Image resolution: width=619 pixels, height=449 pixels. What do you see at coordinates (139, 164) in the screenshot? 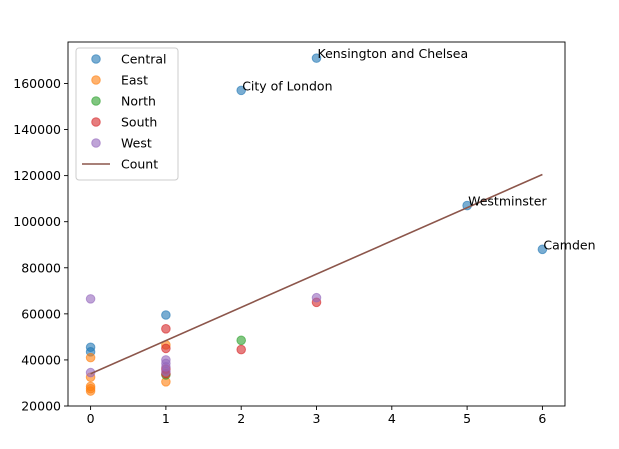
I see `legend-label-count: Count` at bounding box center [139, 164].